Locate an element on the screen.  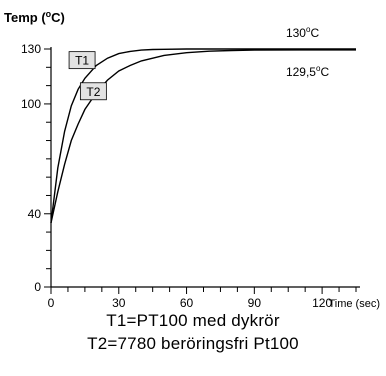
series-label-box-t1 is located at coordinates (82, 60).